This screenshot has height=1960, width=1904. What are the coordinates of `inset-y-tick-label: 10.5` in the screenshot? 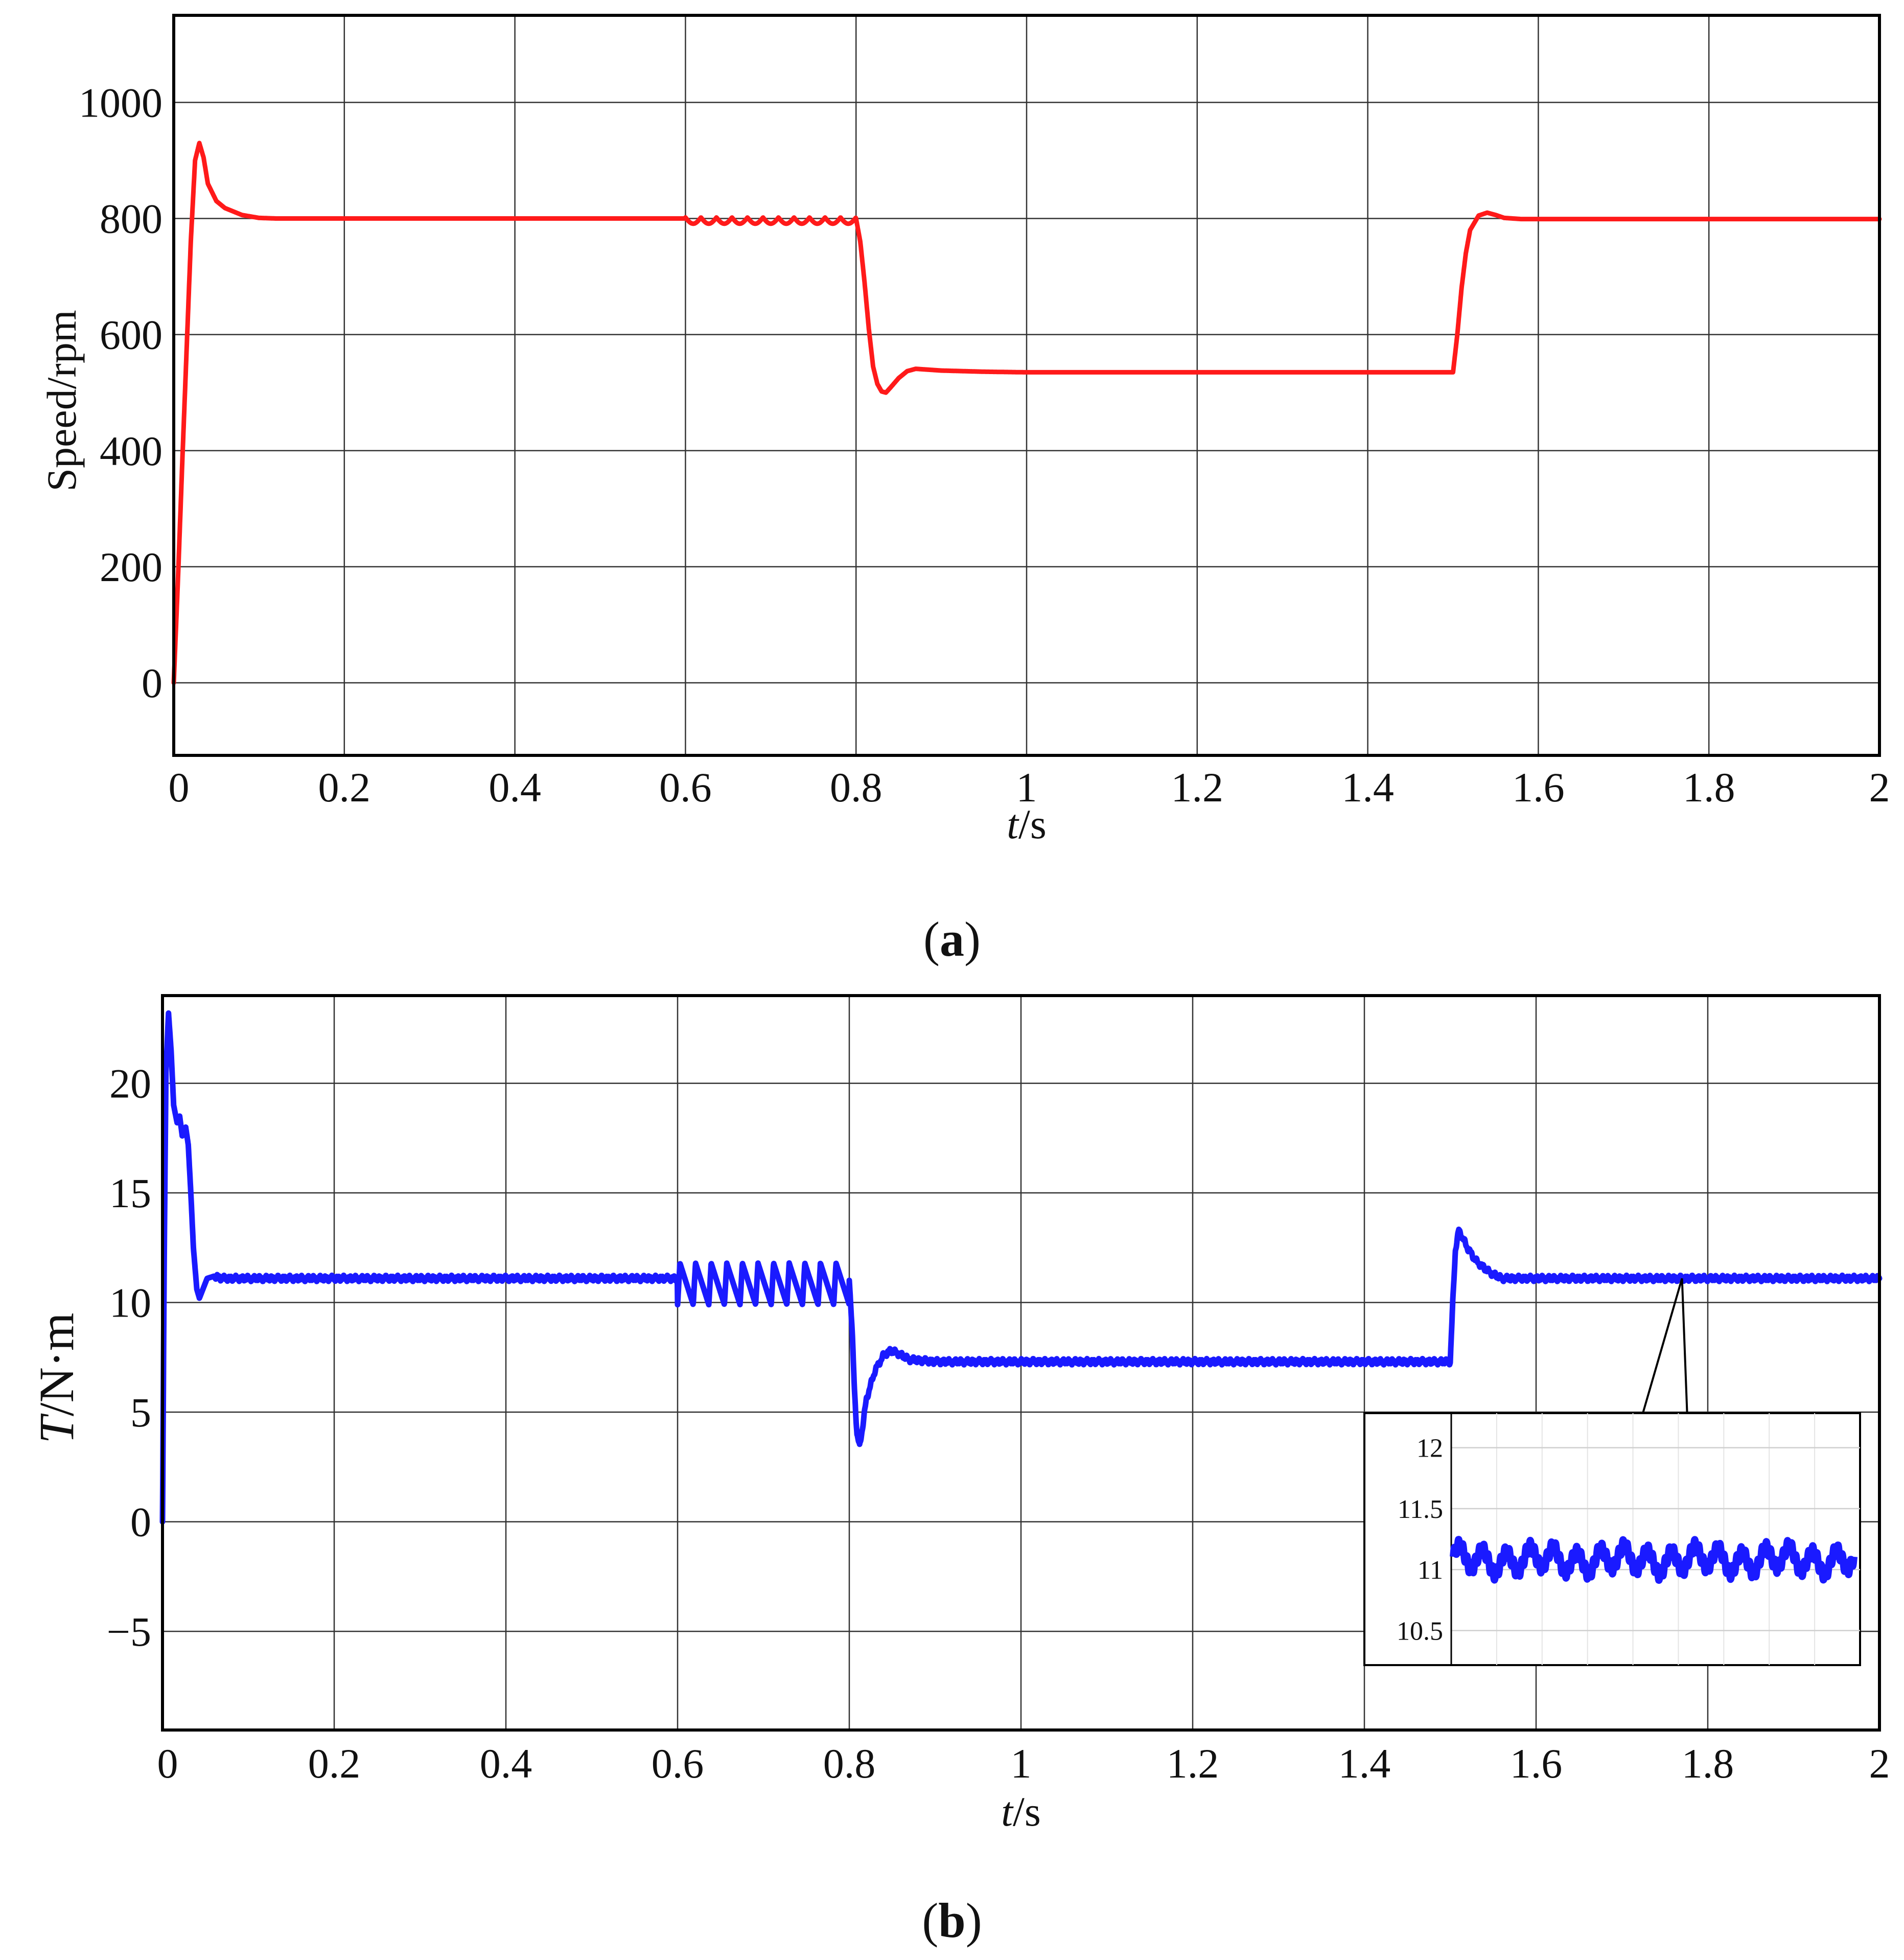 It's located at (1420, 1632).